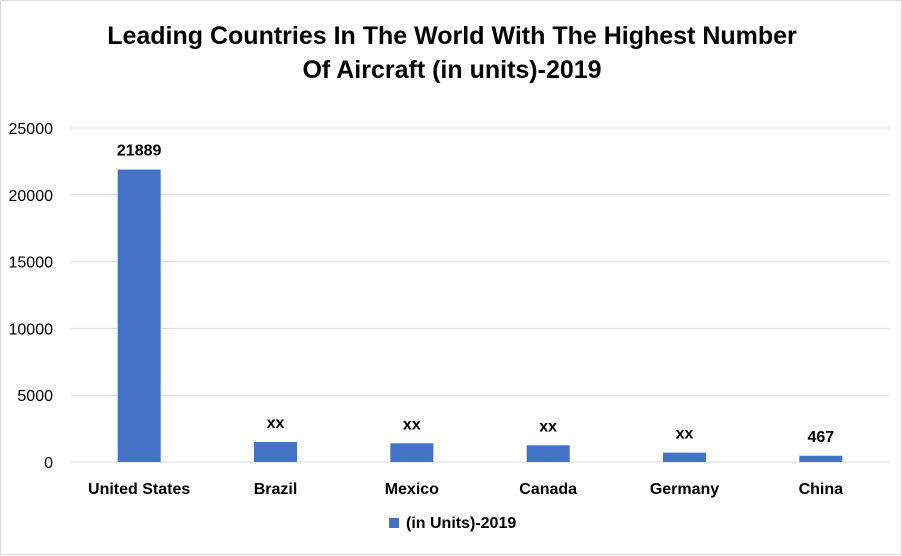  I want to click on y-tick-label: 10000, so click(31, 329).